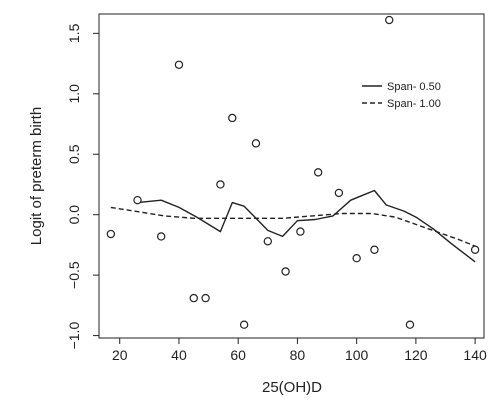 The height and width of the screenshot is (408, 499). Describe the element at coordinates (357, 355) in the screenshot. I see `x-tick-label: 100` at that location.